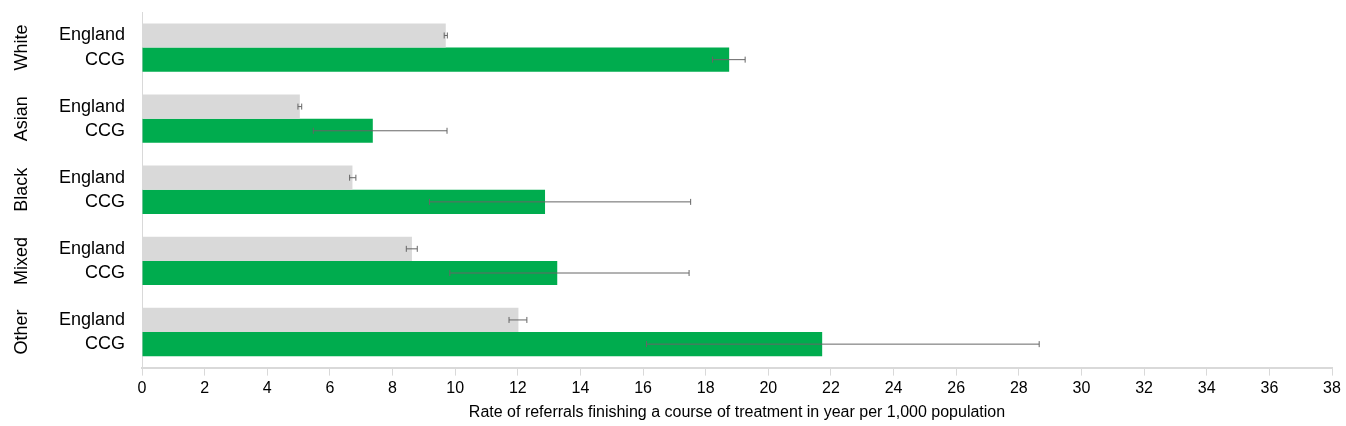 This screenshot has width=1346, height=426. Describe the element at coordinates (705, 387) in the screenshot. I see `x-tick-label: 18` at that location.